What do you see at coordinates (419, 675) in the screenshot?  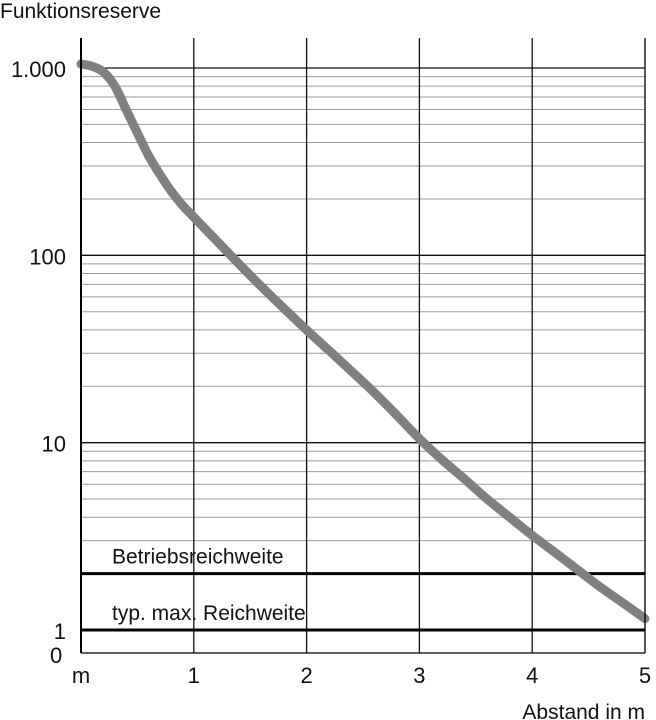 I see `x-tick-label: 3` at bounding box center [419, 675].